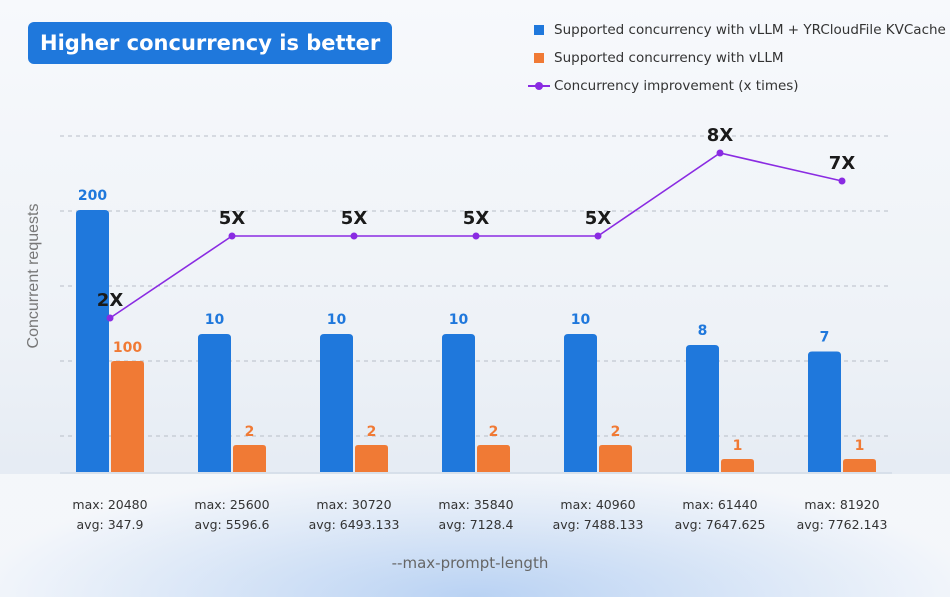 The image size is (950, 597). What do you see at coordinates (109, 504) in the screenshot?
I see `x-tick-label: max: 20480` at bounding box center [109, 504].